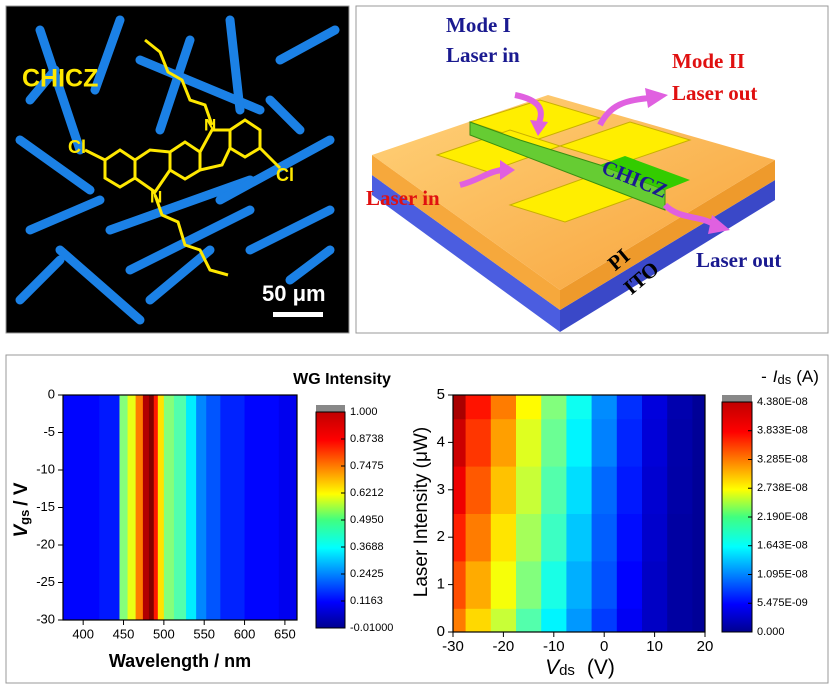  Describe the element at coordinates (285, 175) in the screenshot. I see `atom-label: Cl` at that location.